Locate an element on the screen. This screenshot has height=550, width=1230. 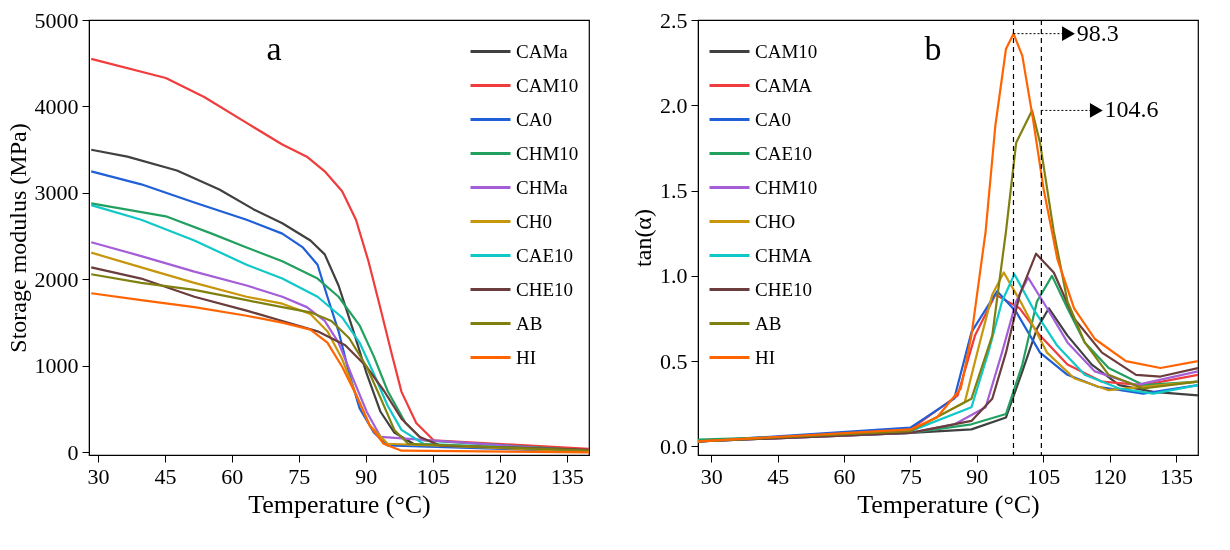
legend-label: CHMA is located at coordinates (784, 255).